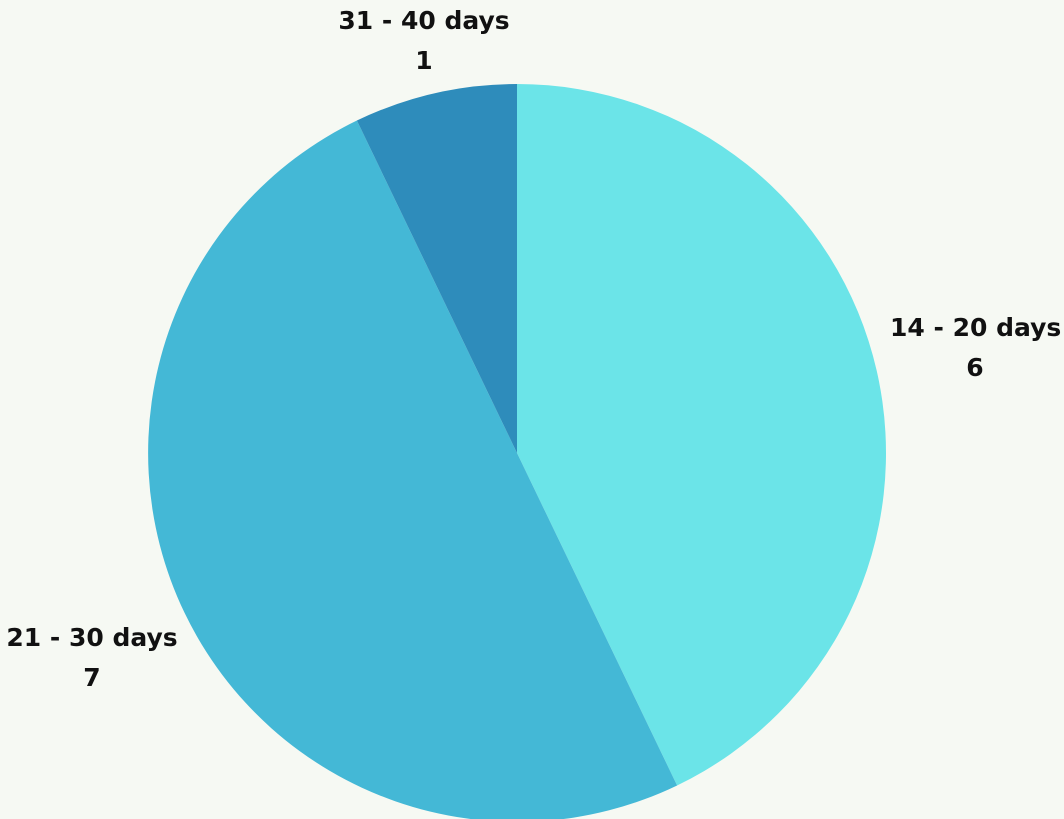 The height and width of the screenshot is (819, 1064). I want to click on slice-label-14-20-days: 14 - 20 days 6, so click(976, 348).